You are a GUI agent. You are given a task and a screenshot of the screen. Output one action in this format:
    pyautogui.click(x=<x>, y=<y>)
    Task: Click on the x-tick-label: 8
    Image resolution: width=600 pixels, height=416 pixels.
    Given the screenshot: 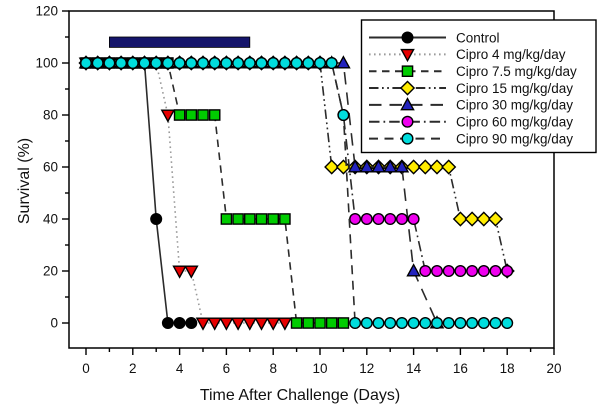 What is the action you would take?
    pyautogui.click(x=273, y=368)
    